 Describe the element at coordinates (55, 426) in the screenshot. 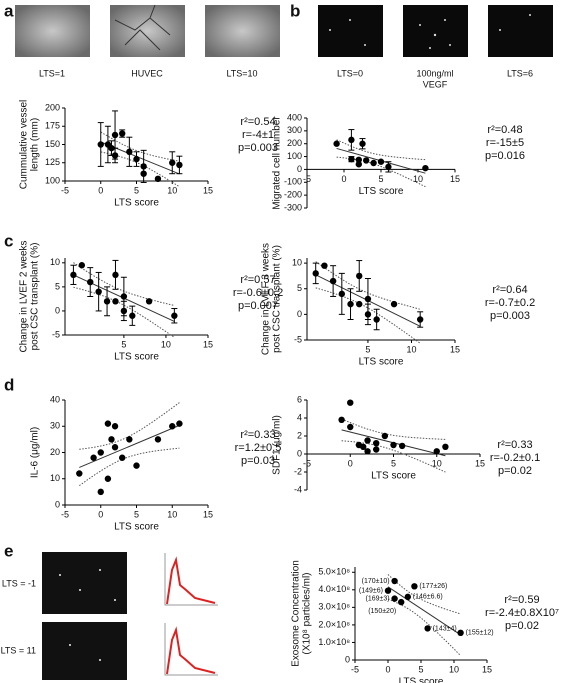

I see `y-tick-label: 30` at that location.